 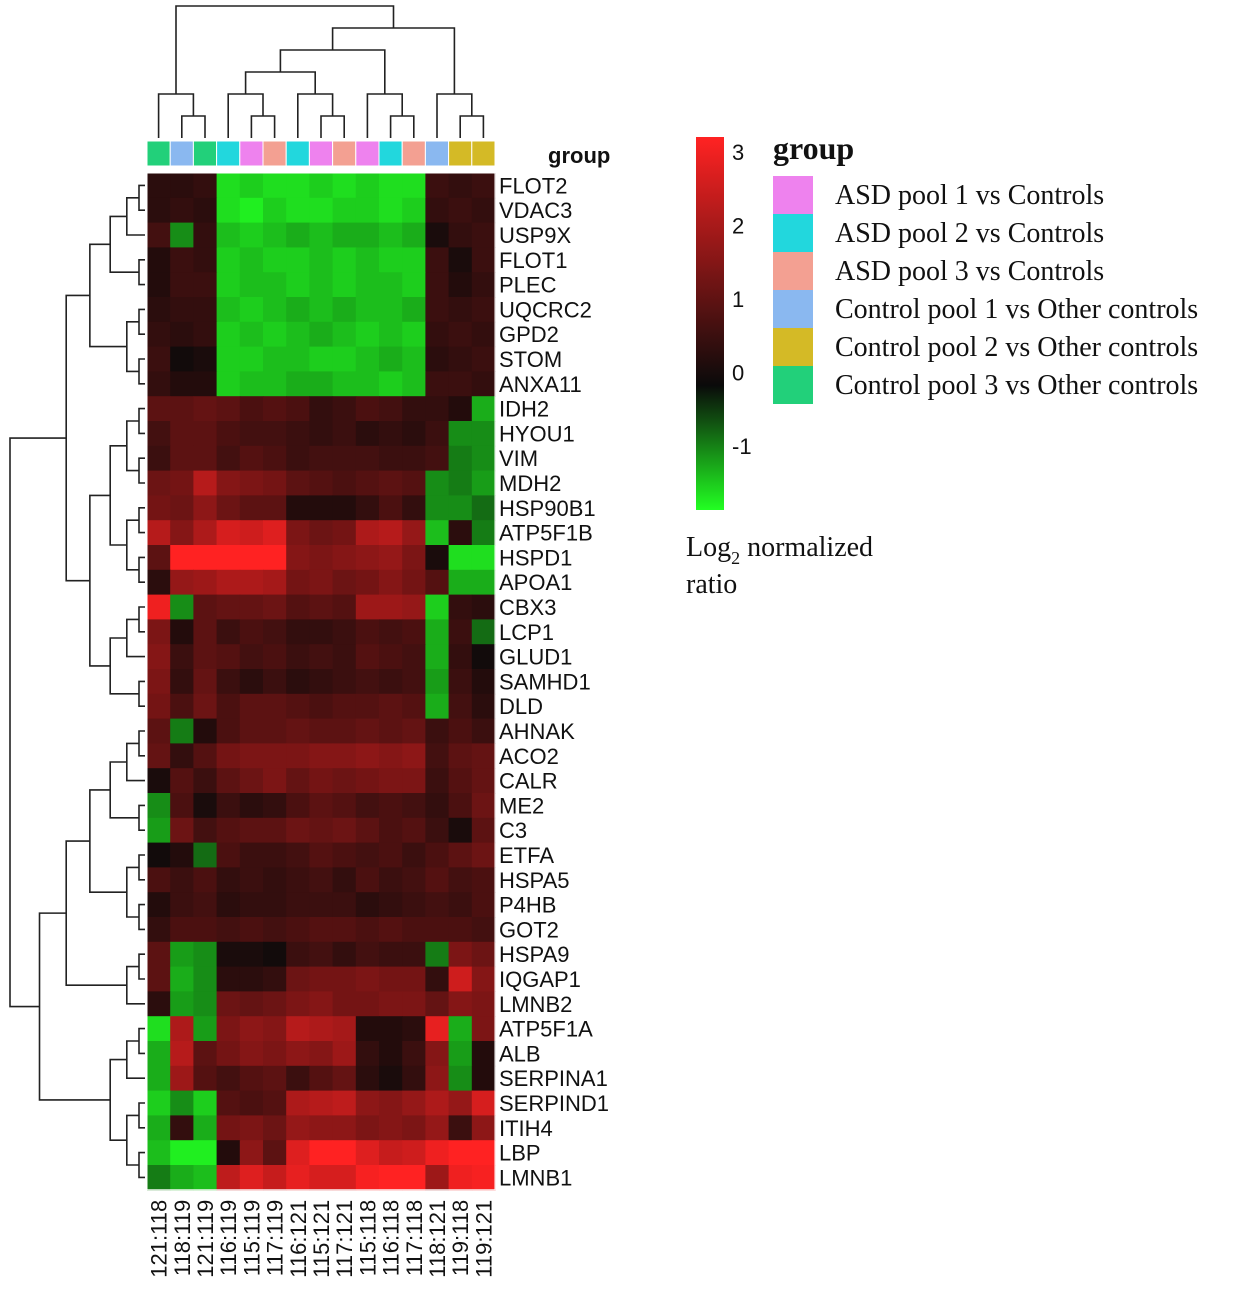 What do you see at coordinates (793, 385) in the screenshot?
I see `legend-swatch` at bounding box center [793, 385].